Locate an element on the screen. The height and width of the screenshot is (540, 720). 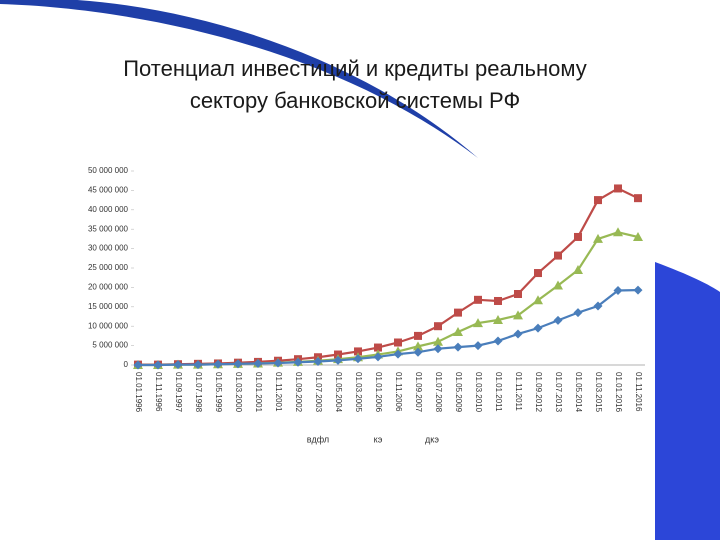
x-tick-label: 01.01.2006 is located at coordinates (378, 392).